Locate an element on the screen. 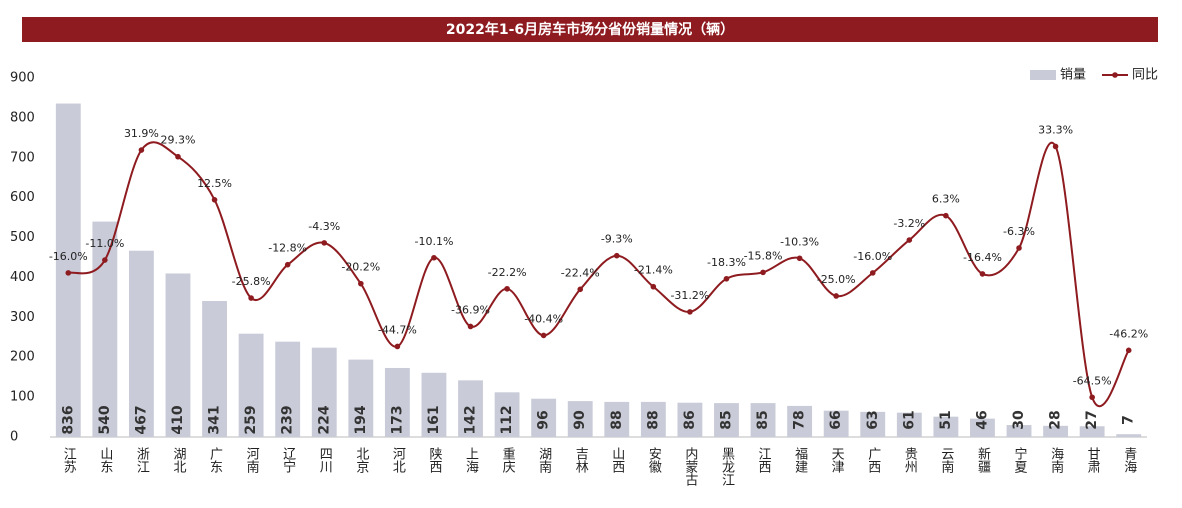  x-tick-label: 北京 is located at coordinates (361, 460).